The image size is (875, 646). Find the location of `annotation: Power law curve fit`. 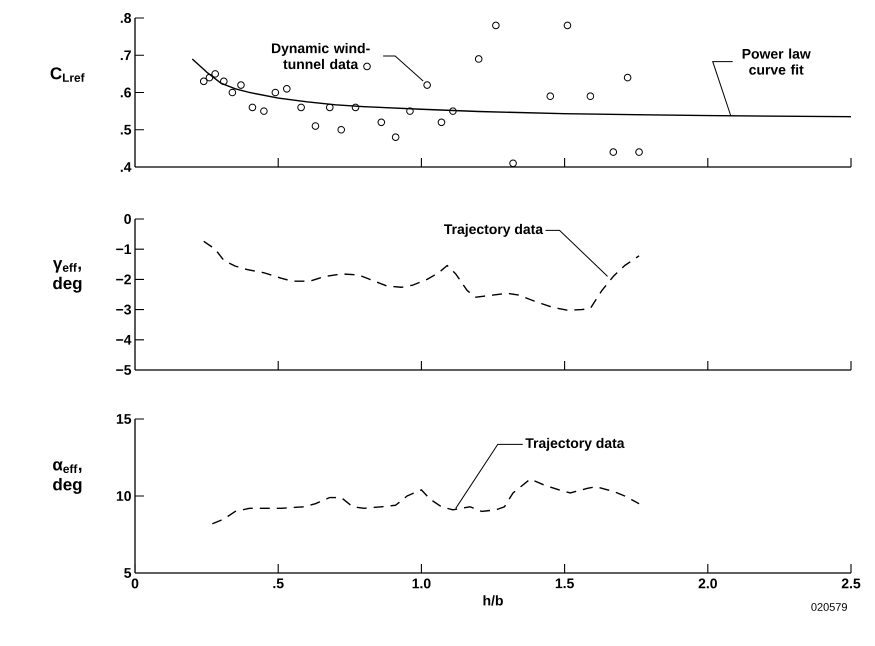

annotation: Power law curve fit is located at coordinates (776, 61).